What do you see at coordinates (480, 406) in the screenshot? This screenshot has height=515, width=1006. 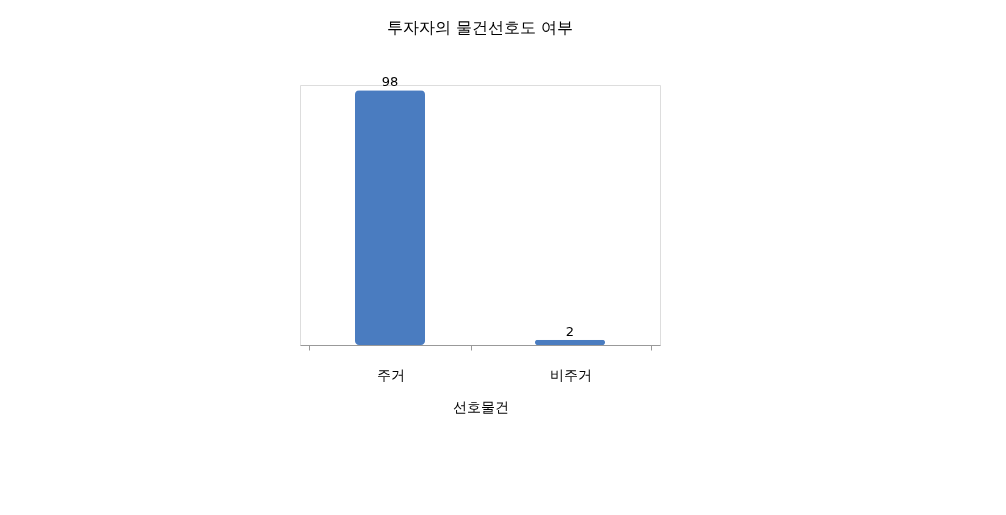 I see `x-axis-title: 선호물건` at bounding box center [480, 406].